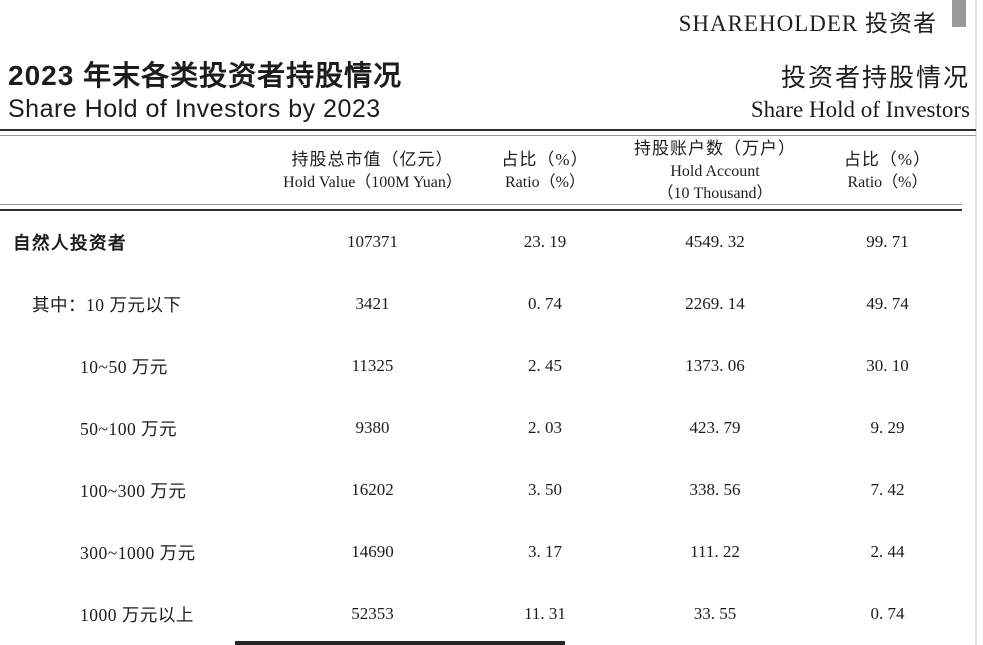  I want to click on column-header-hold-value: 持股总市值（亿元） Hold Value（100M Yuan）, so click(372, 171).